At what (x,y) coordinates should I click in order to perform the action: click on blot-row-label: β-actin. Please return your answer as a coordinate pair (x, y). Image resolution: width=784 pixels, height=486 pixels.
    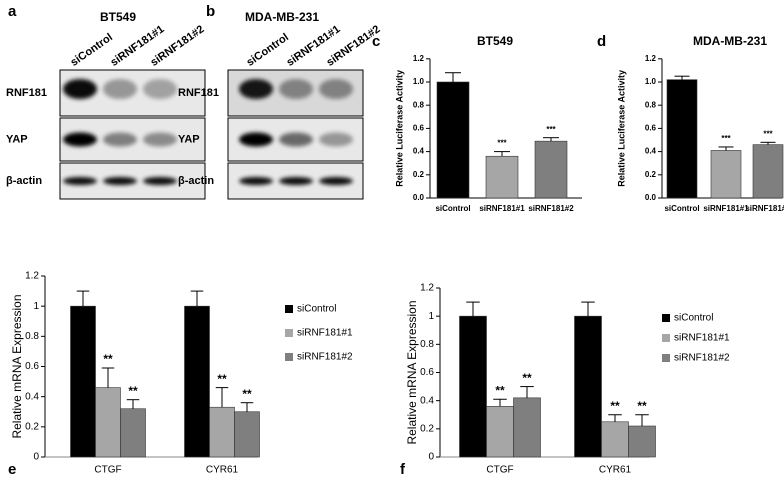
    Looking at the image, I should click on (24, 181).